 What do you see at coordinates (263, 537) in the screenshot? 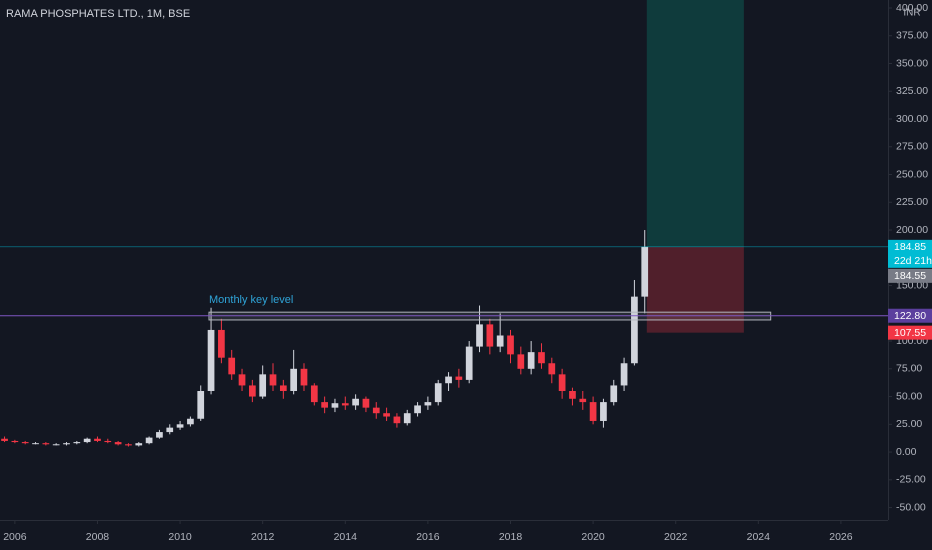
I see `x-tick-label: 2012` at bounding box center [263, 537].